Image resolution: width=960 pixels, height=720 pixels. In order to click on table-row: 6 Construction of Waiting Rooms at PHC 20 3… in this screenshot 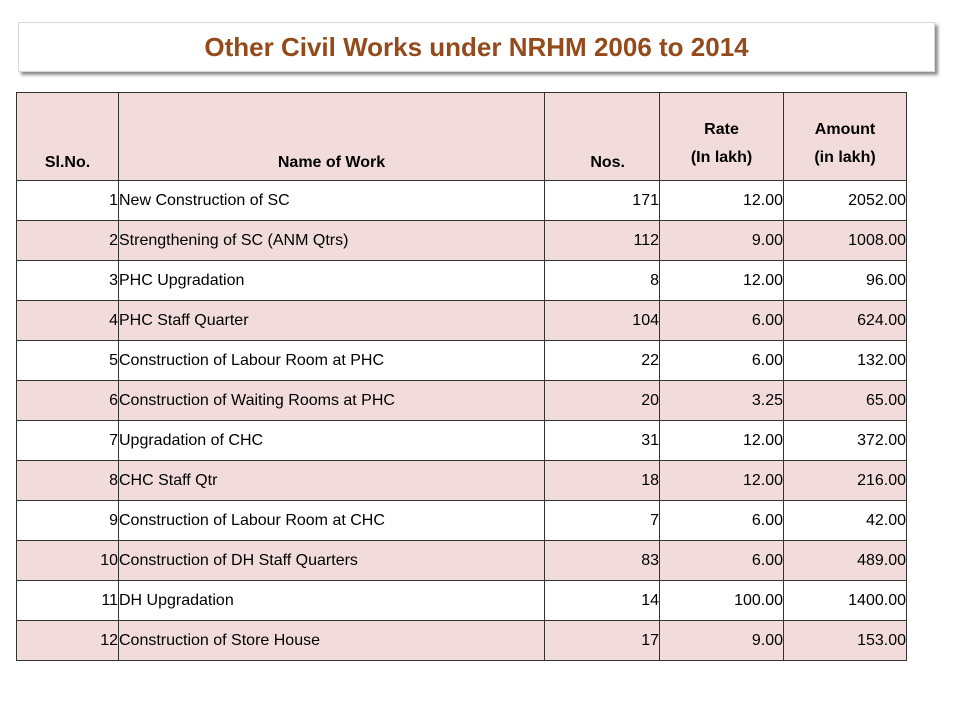, I will do `click(461, 400)`.